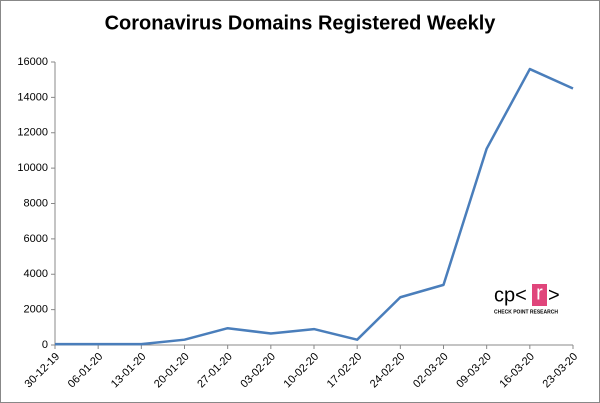 Image resolution: width=600 pixels, height=403 pixels. Describe the element at coordinates (526, 312) in the screenshot. I see `logo-caption: CHECK POINT RESEARCH` at that location.